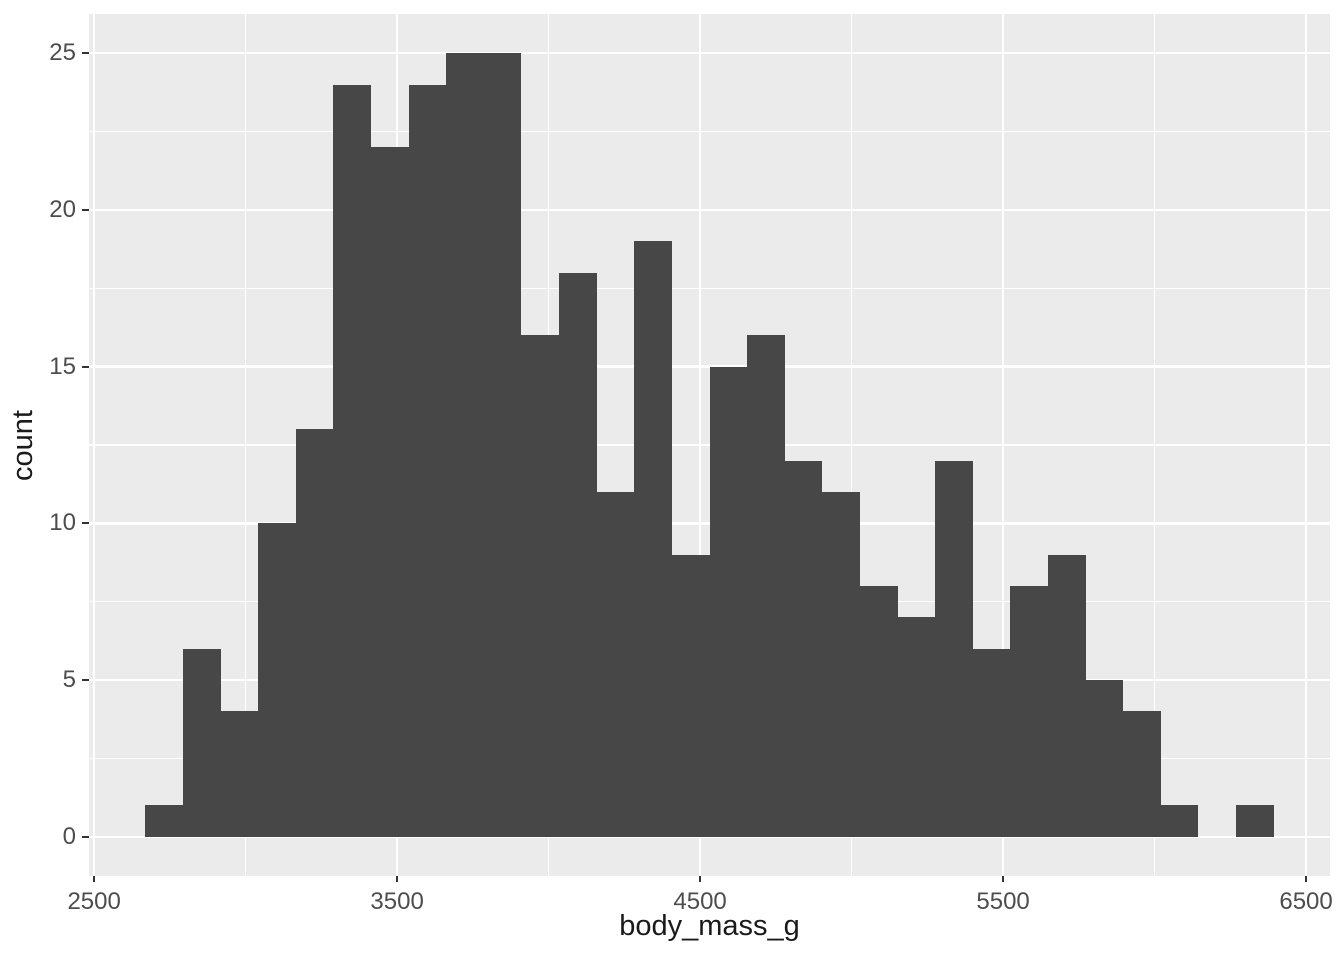  What do you see at coordinates (709, 926) in the screenshot?
I see `x-axis-title: body_mass_g` at bounding box center [709, 926].